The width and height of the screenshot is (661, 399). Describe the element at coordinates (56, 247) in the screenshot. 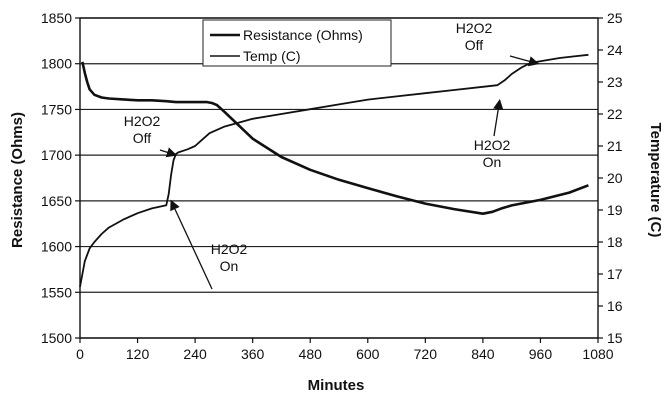

I see `y-left-tick-label-2: 1600` at that location.